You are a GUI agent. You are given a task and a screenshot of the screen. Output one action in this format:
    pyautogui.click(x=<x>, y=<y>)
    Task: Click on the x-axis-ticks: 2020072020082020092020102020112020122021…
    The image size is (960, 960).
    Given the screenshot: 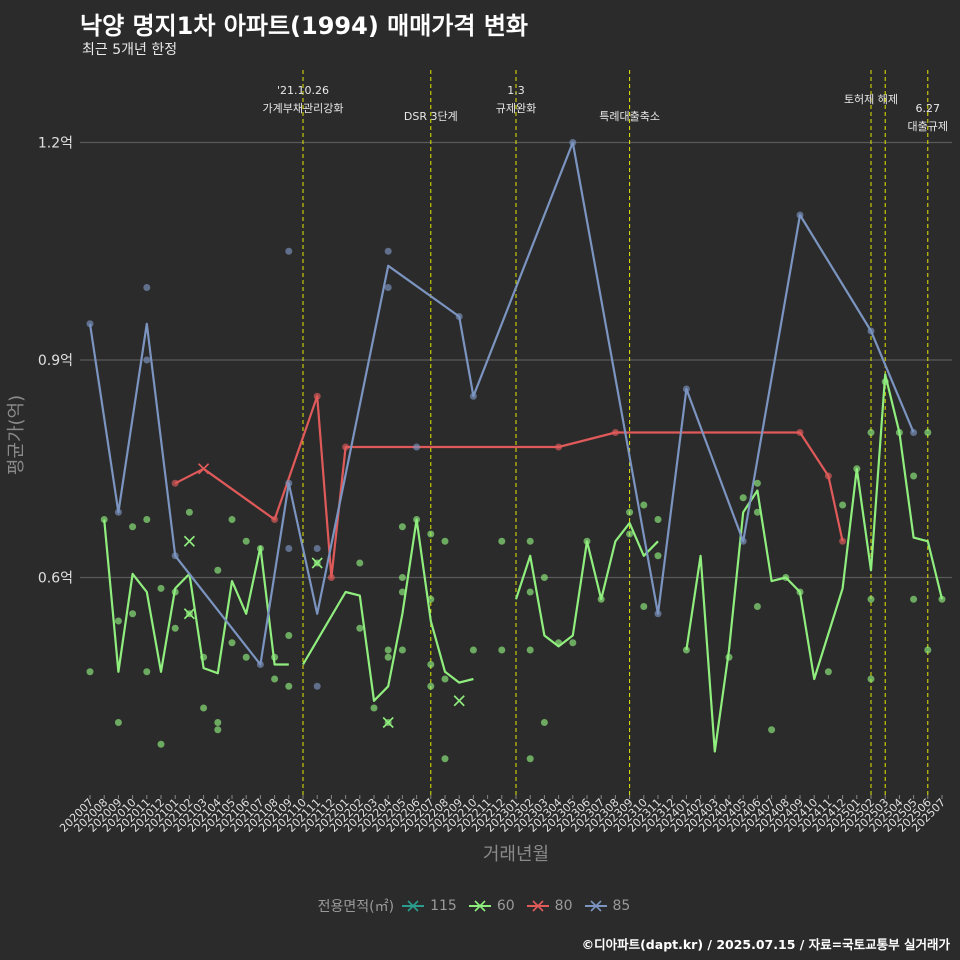 What is the action you would take?
    pyautogui.click(x=502, y=815)
    